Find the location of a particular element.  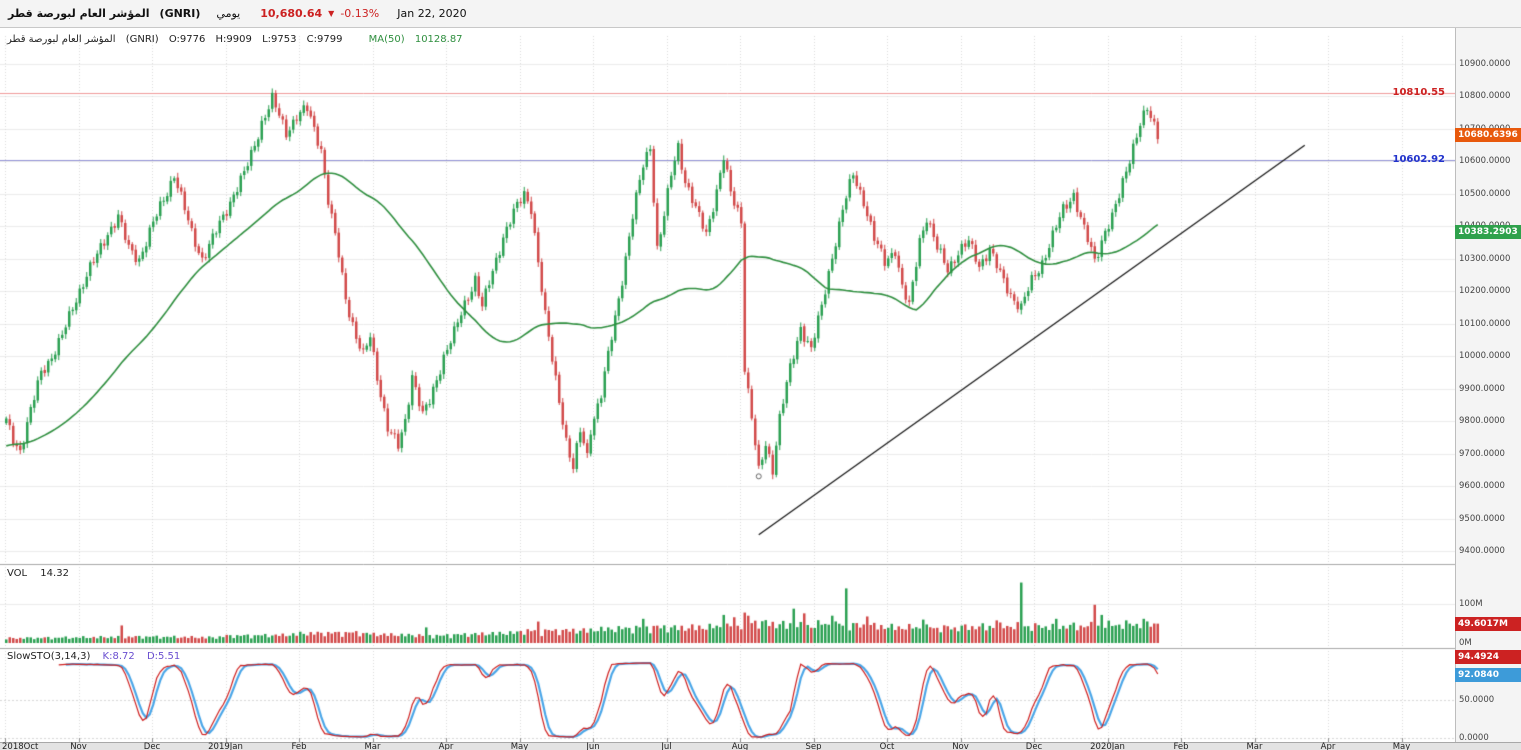

time-tick-label: Jul is located at coordinates (666, 746).